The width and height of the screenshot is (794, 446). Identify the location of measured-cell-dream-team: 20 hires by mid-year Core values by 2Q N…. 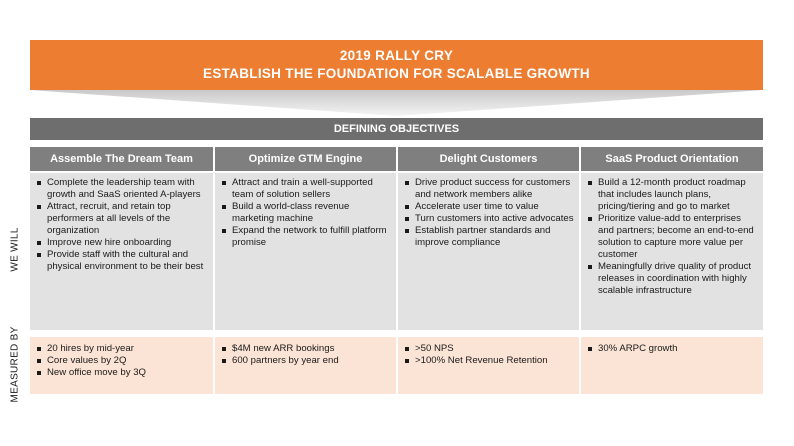
(121, 365).